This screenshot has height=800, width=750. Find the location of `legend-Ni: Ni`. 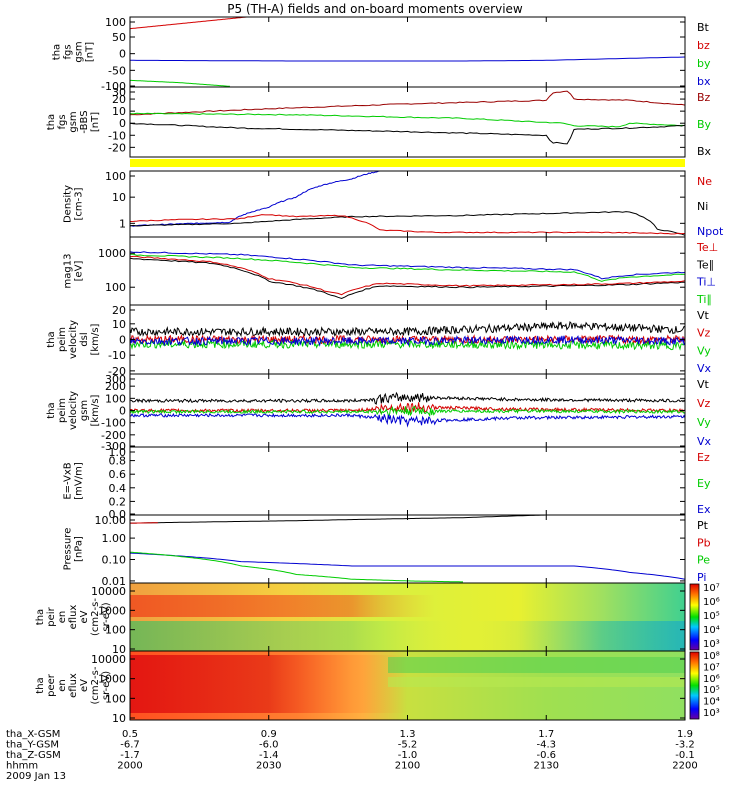

legend-Ni: Ni is located at coordinates (702, 206).